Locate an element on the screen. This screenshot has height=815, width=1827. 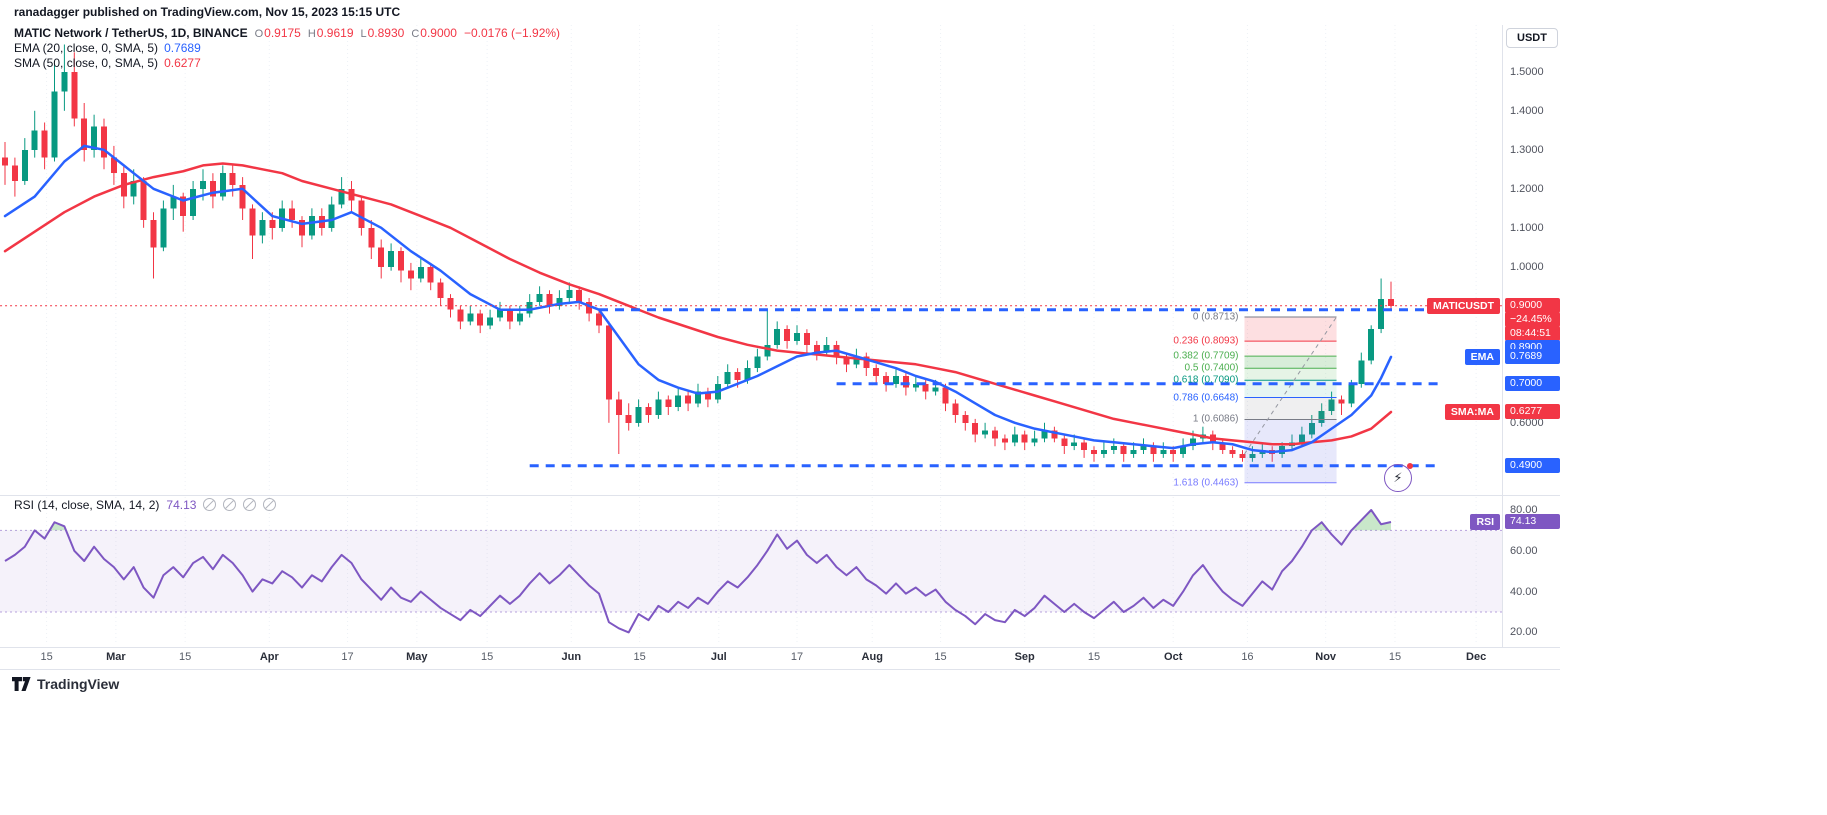
pane-separator is located at coordinates (780, 495).